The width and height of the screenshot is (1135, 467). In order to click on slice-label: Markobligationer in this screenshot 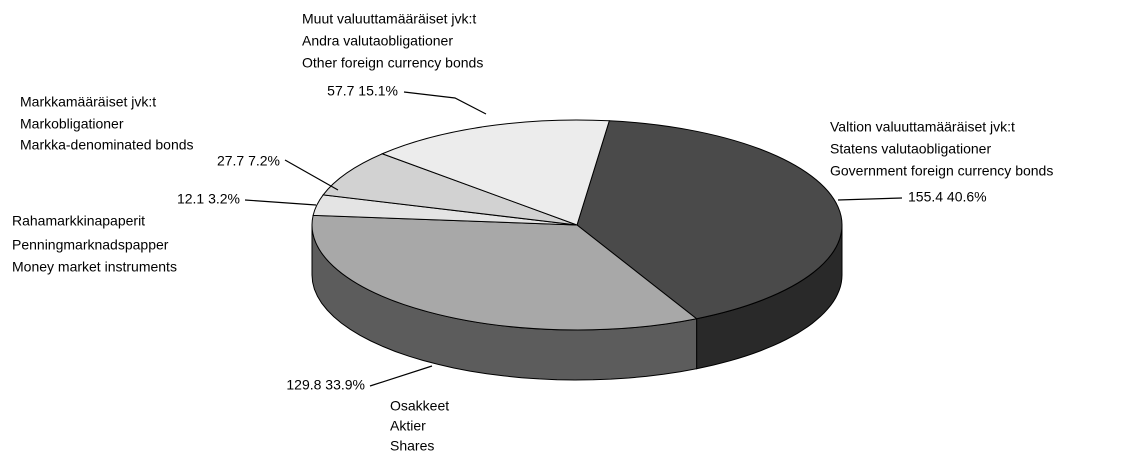, I will do `click(72, 124)`.